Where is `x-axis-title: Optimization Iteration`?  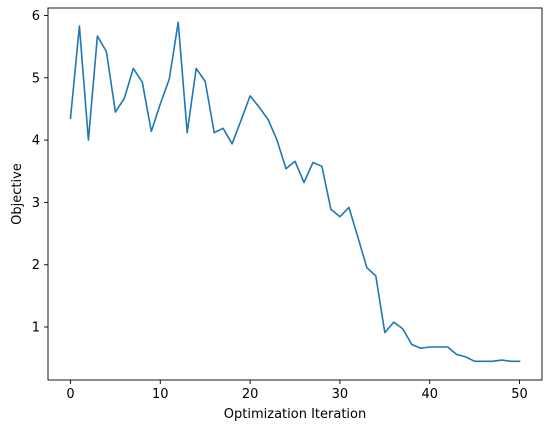
x-axis-title: Optimization Iteration is located at coordinates (295, 414).